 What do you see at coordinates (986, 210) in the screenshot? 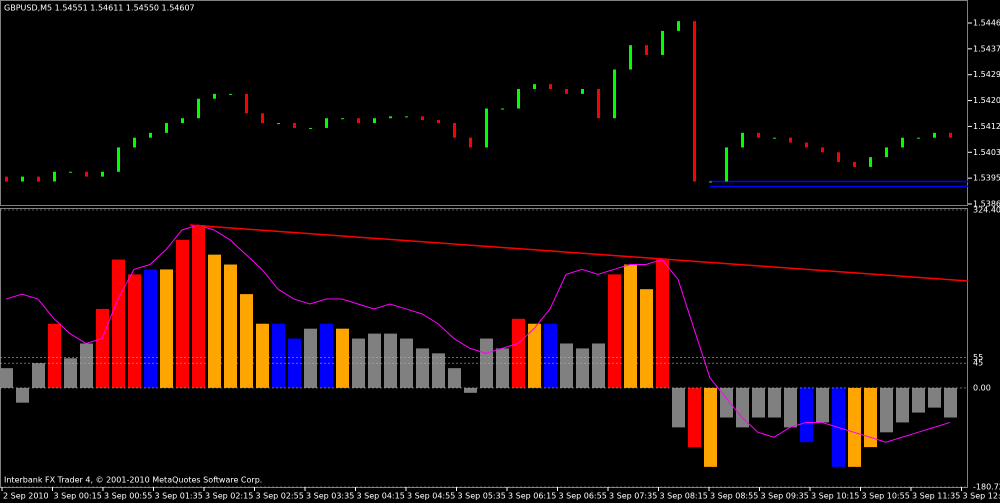
I see `y-tick-label: 324.407` at bounding box center [986, 210].